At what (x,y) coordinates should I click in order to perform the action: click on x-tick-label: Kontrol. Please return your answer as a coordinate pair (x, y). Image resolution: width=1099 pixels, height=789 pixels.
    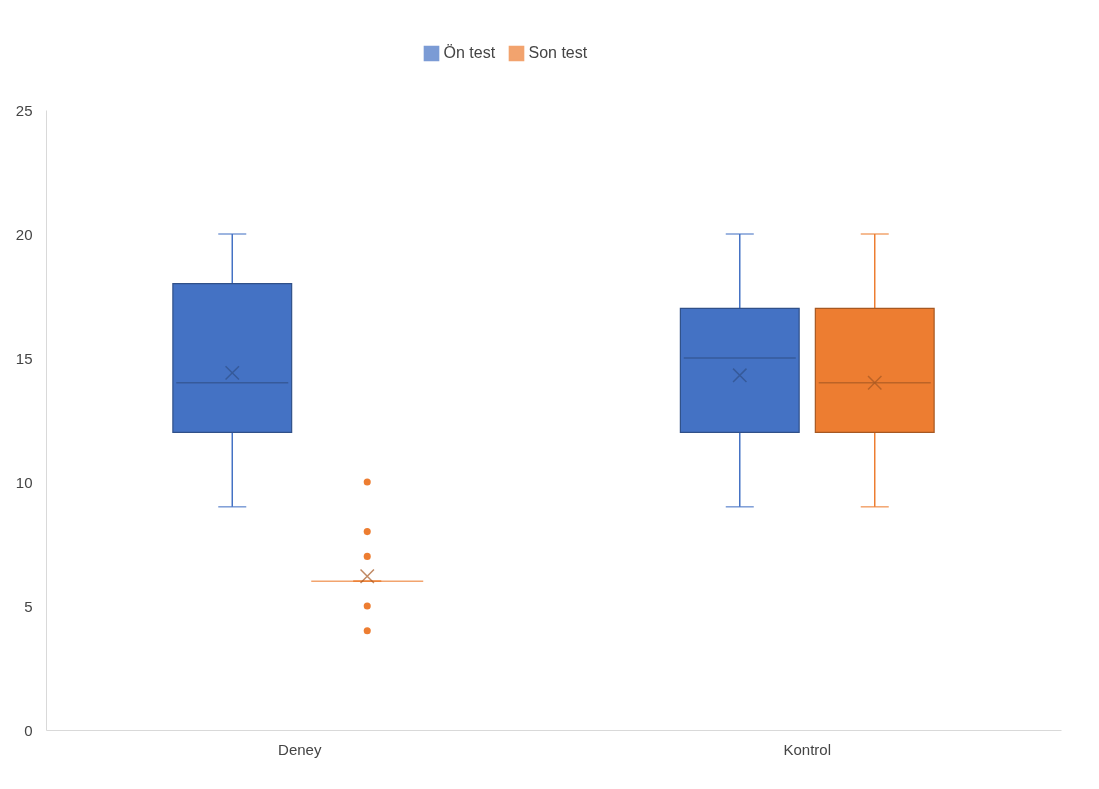
    Looking at the image, I should click on (807, 749).